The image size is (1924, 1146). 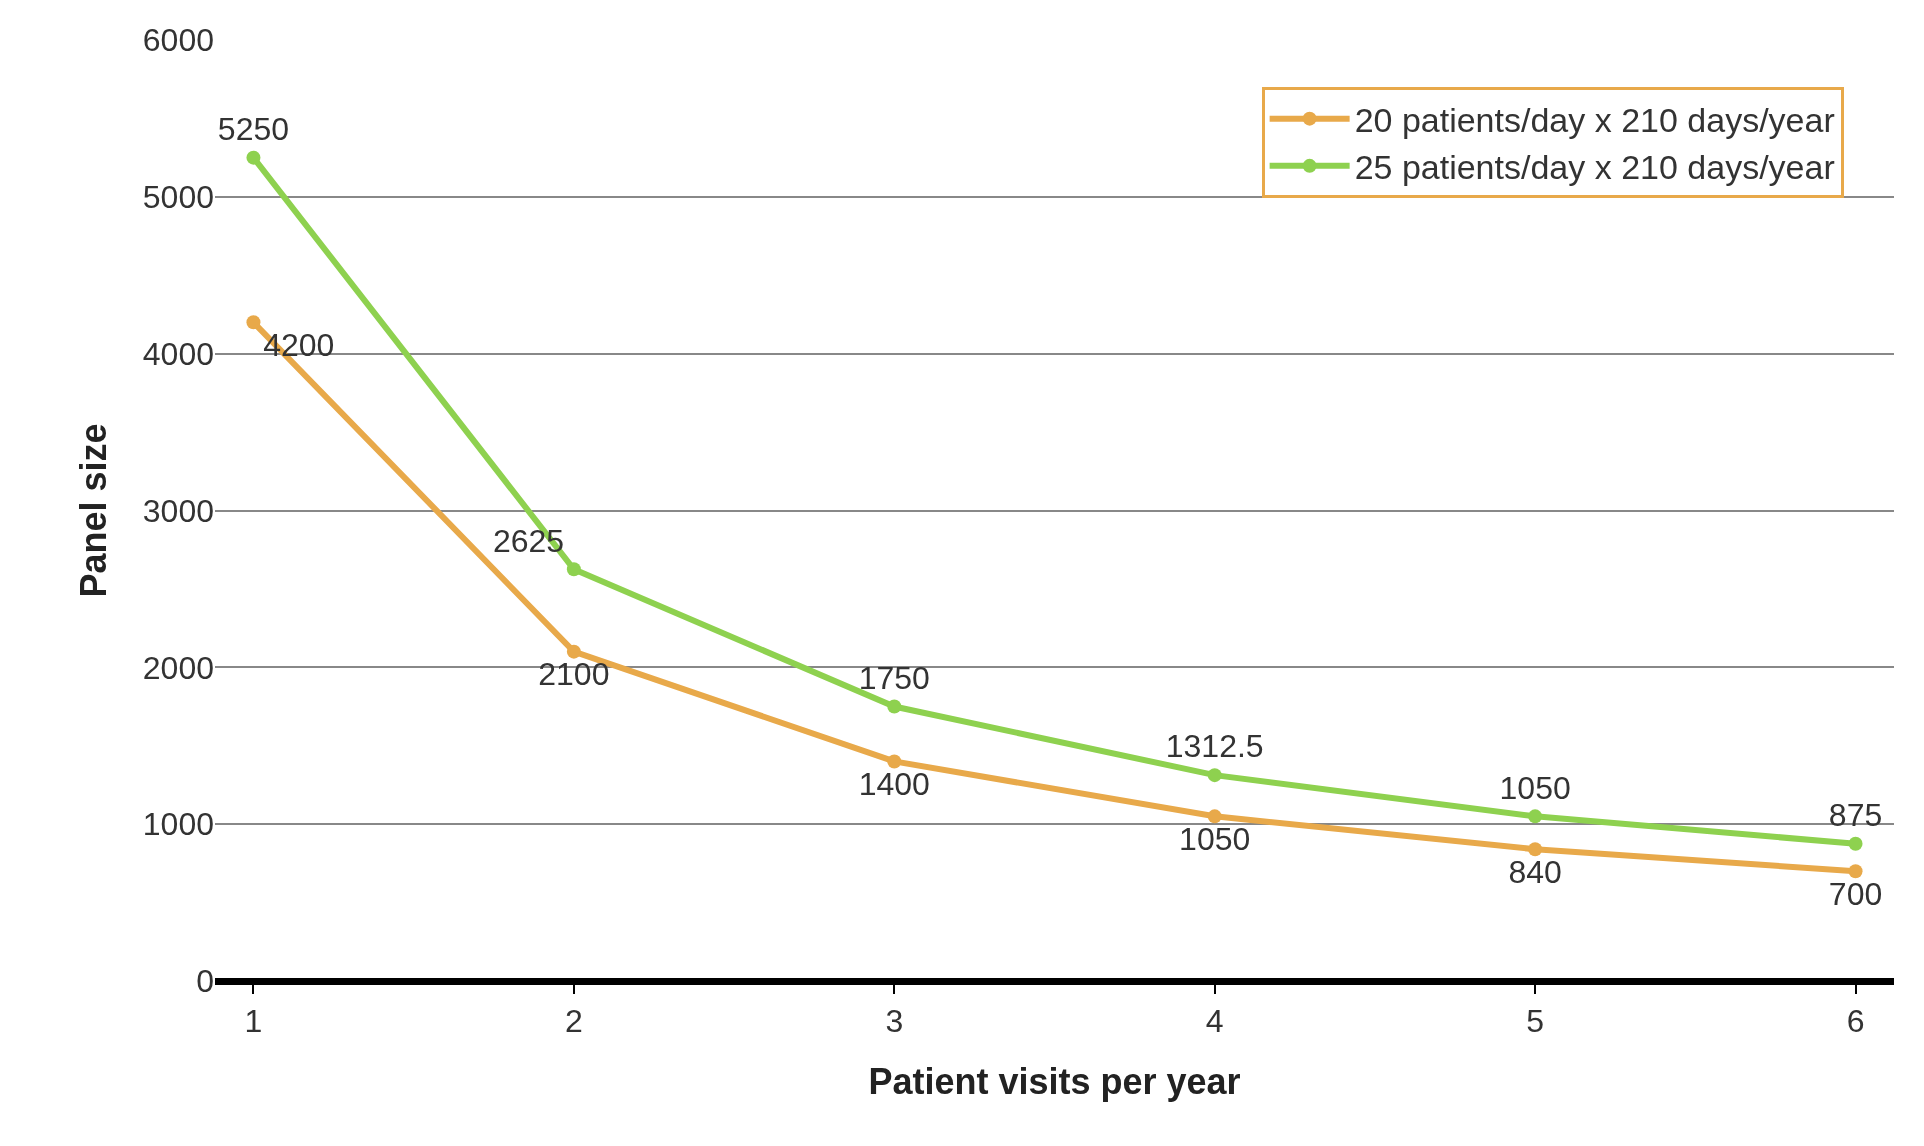 What do you see at coordinates (1855, 1021) in the screenshot?
I see `x-tick-label: 6` at bounding box center [1855, 1021].